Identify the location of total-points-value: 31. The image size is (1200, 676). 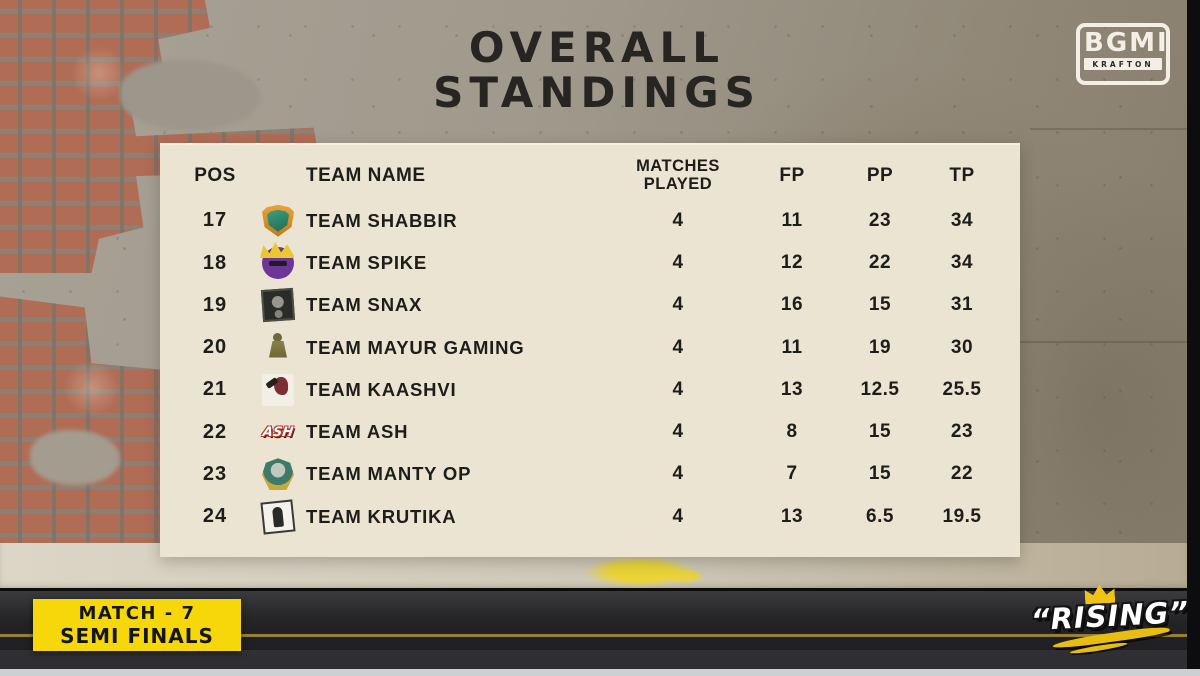
(962, 305).